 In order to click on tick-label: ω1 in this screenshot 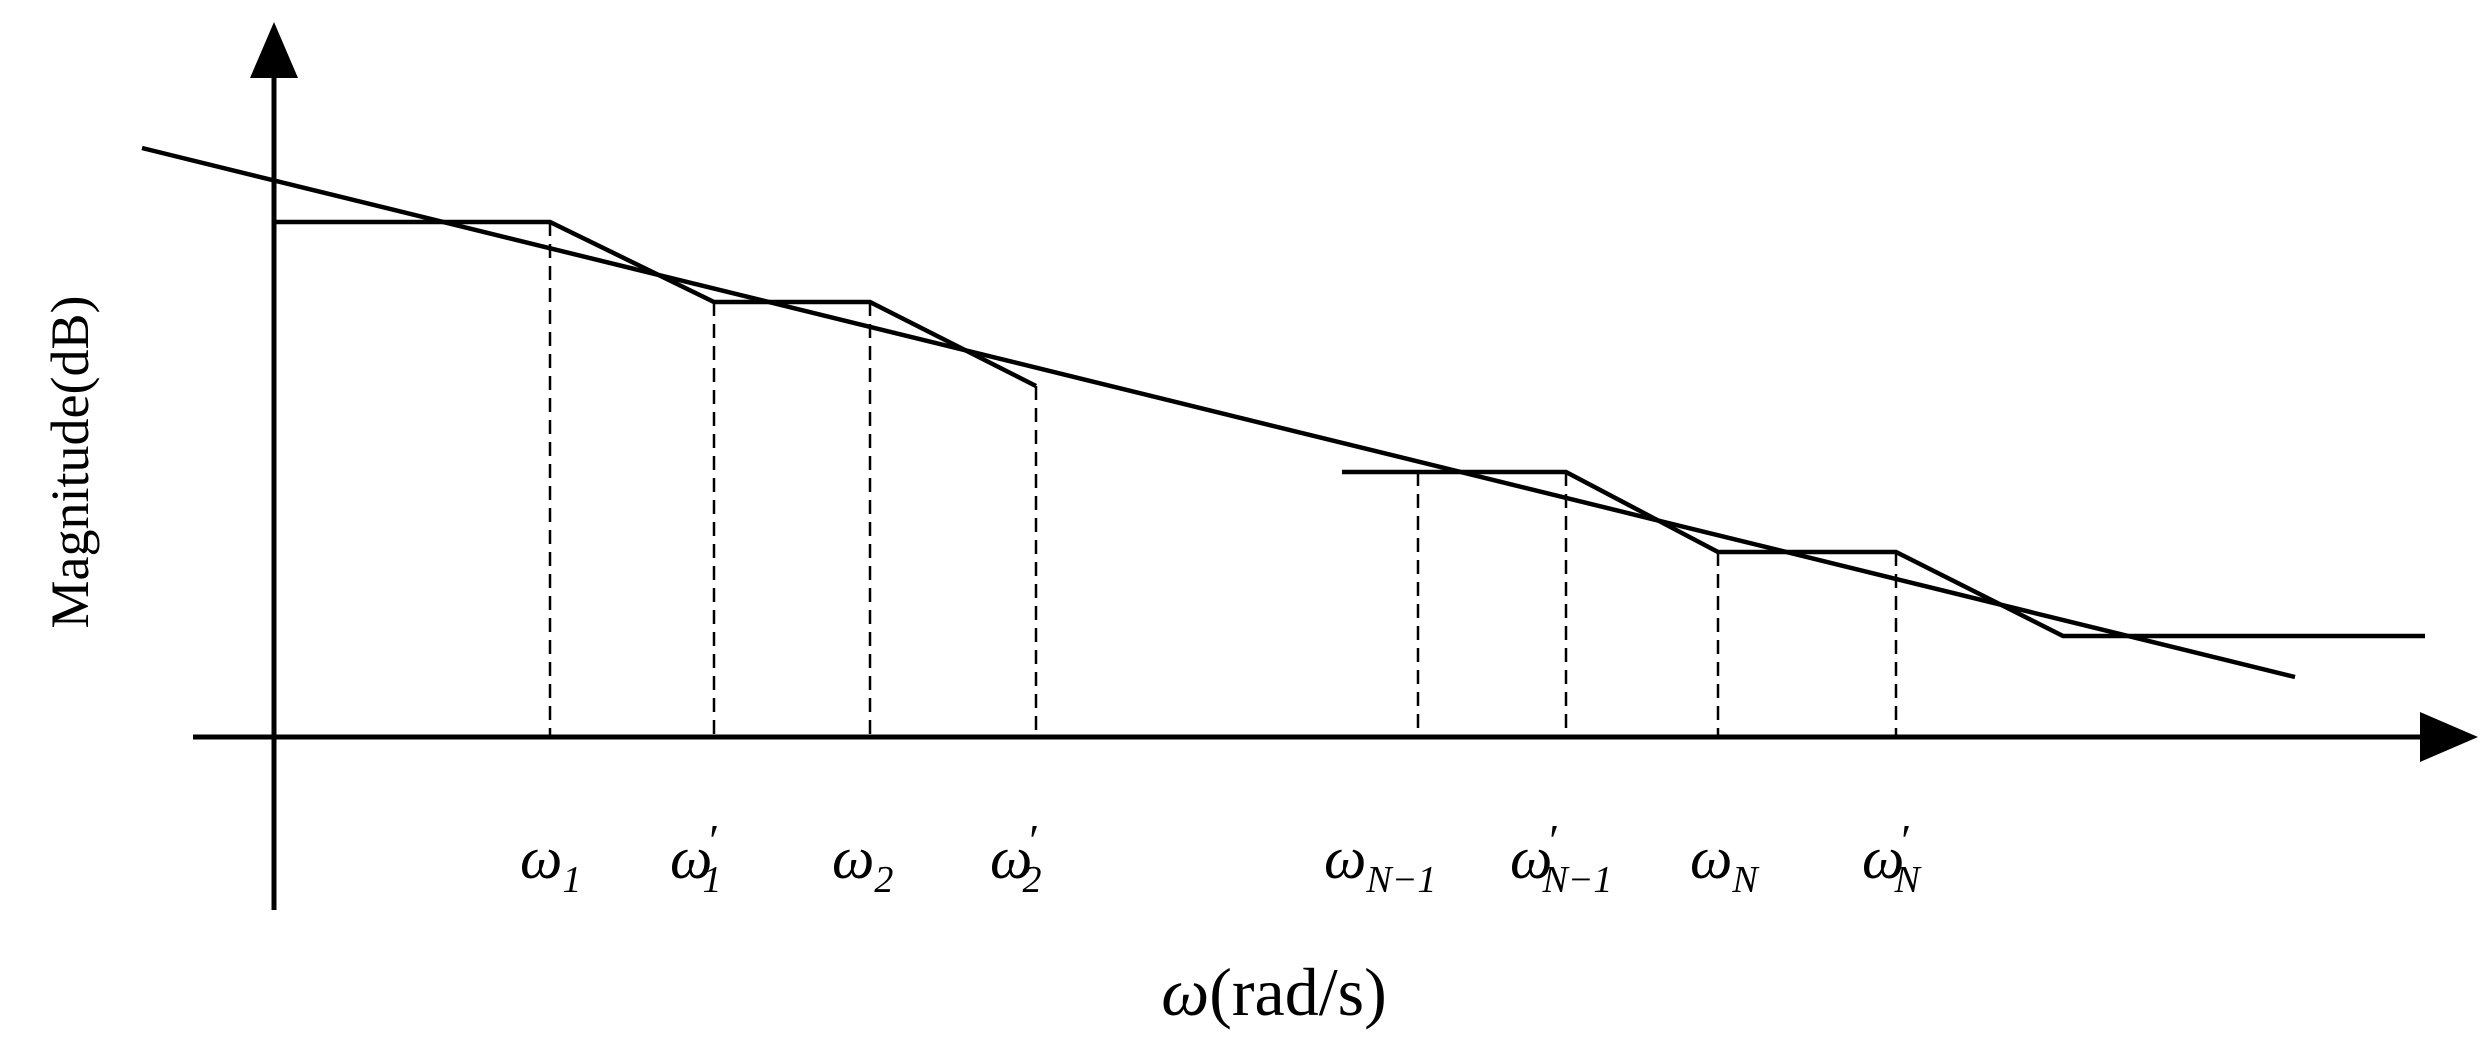, I will do `click(550, 863)`.